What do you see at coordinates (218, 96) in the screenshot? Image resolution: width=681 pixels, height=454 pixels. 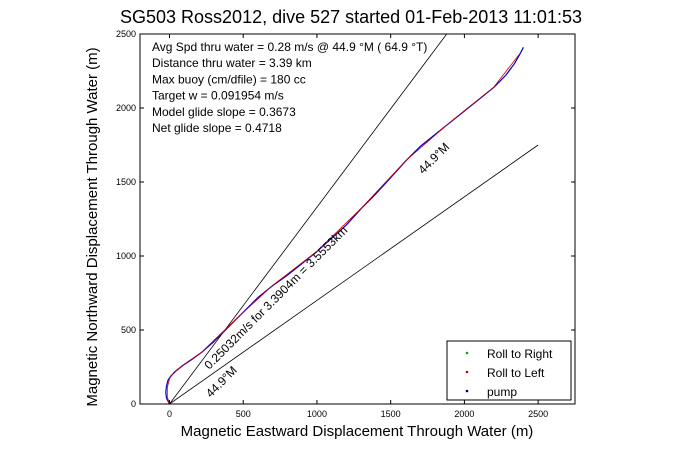 I see `info-line: Target w = 0.091954 m/s` at bounding box center [218, 96].